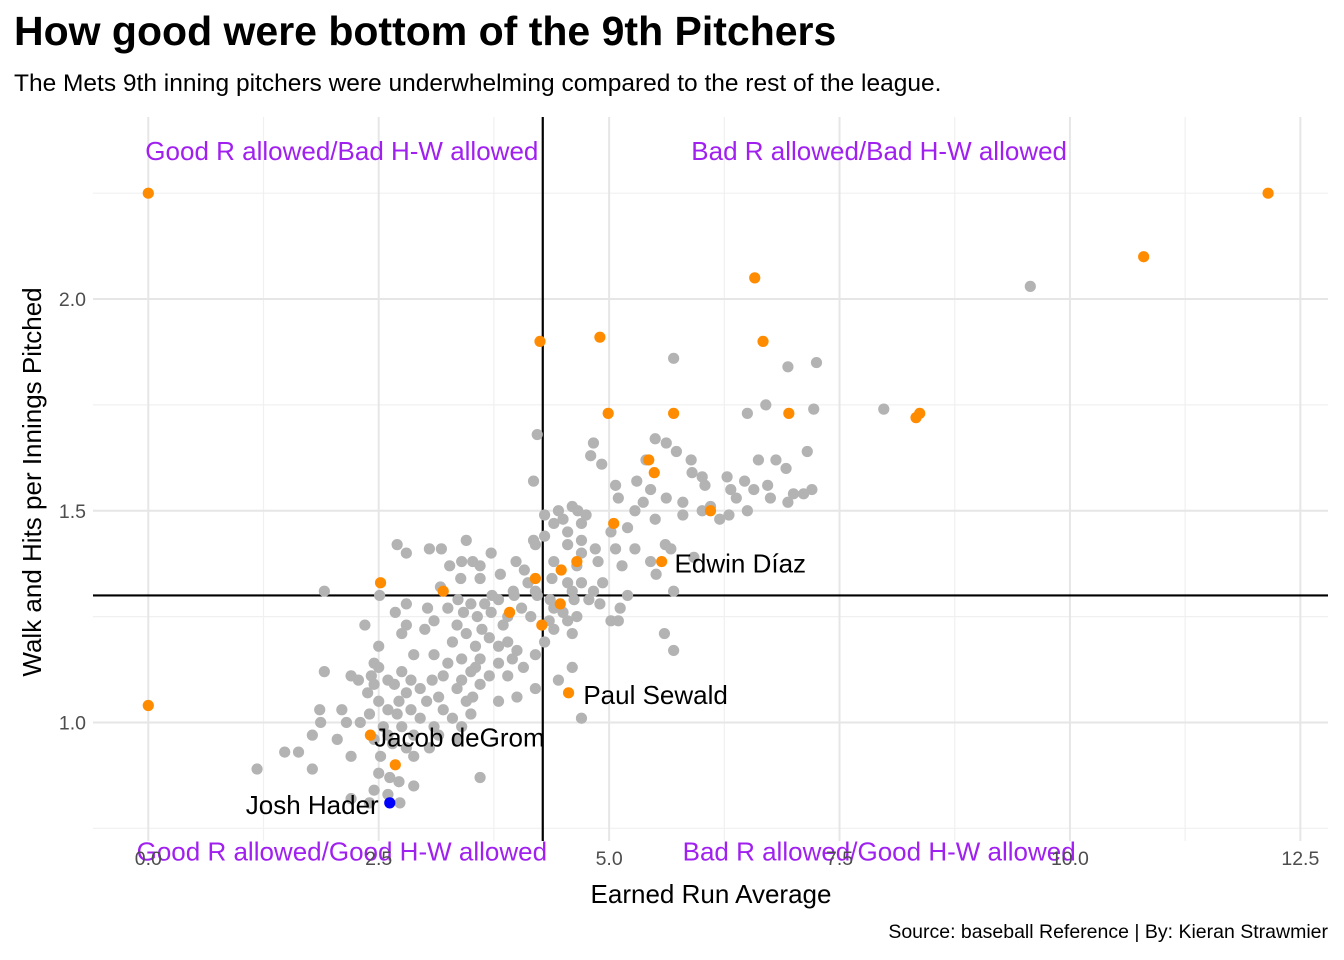  I want to click on pitcher-label: Paul Sewald, so click(655, 695).